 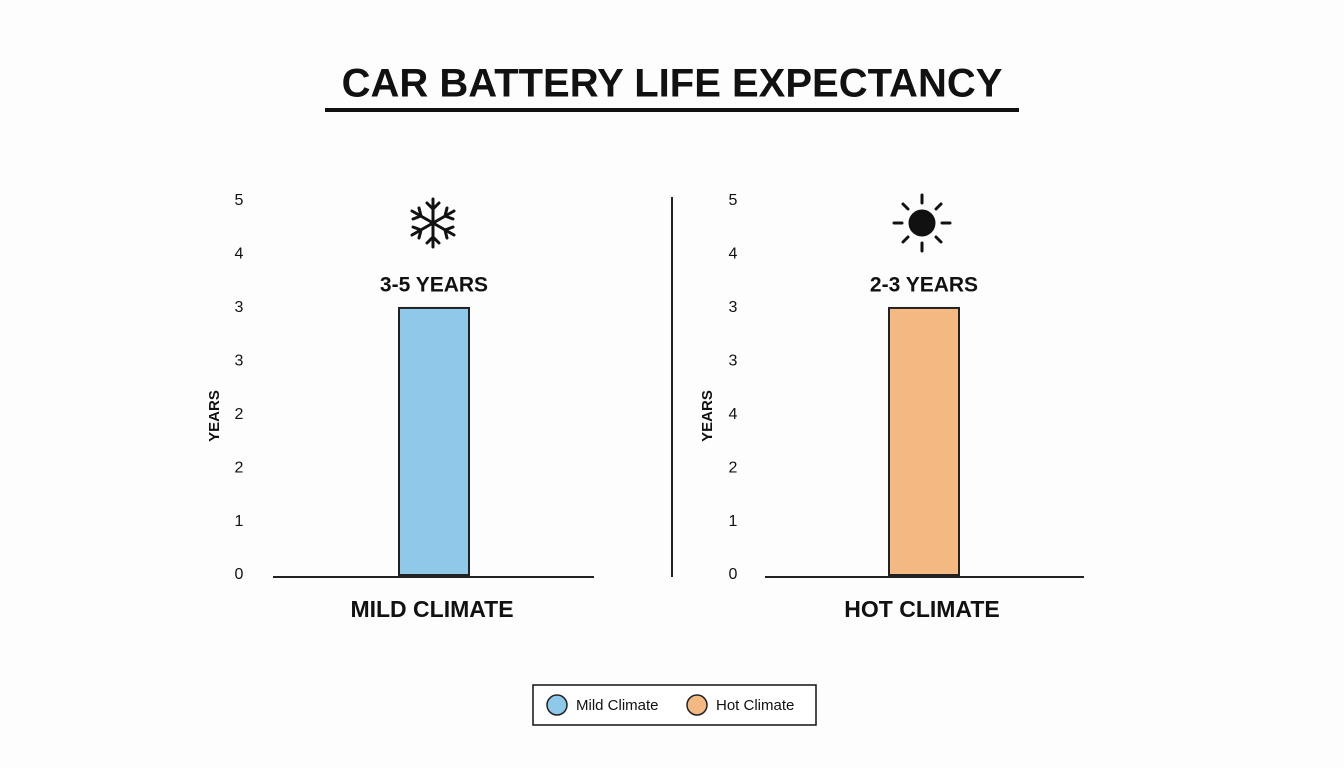 I want to click on snowflake-icon, so click(x=433, y=223).